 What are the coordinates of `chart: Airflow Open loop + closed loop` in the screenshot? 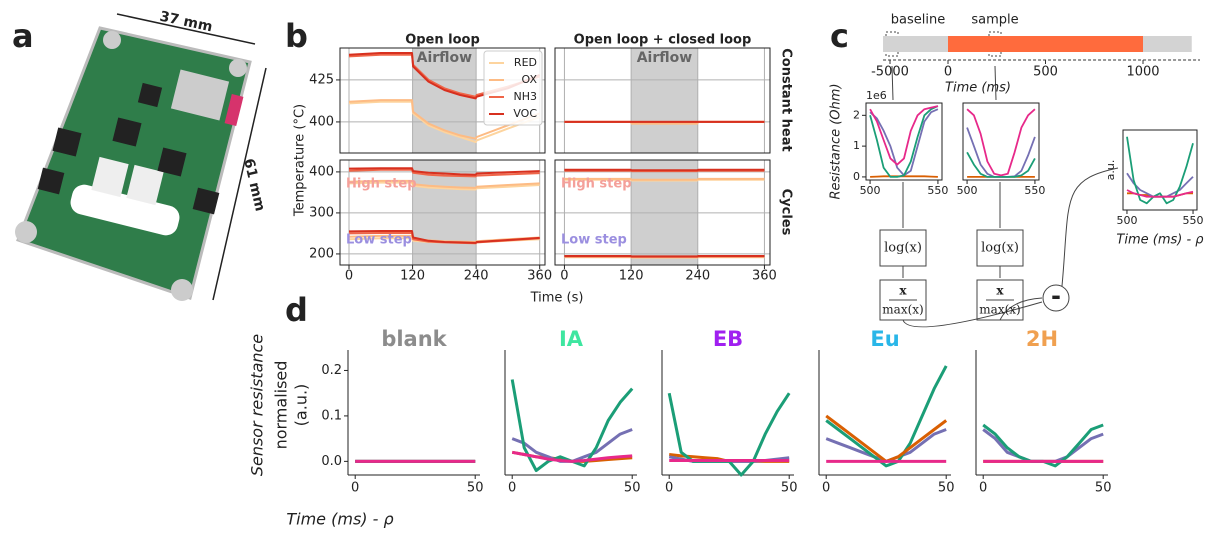 It's located at (662, 93).